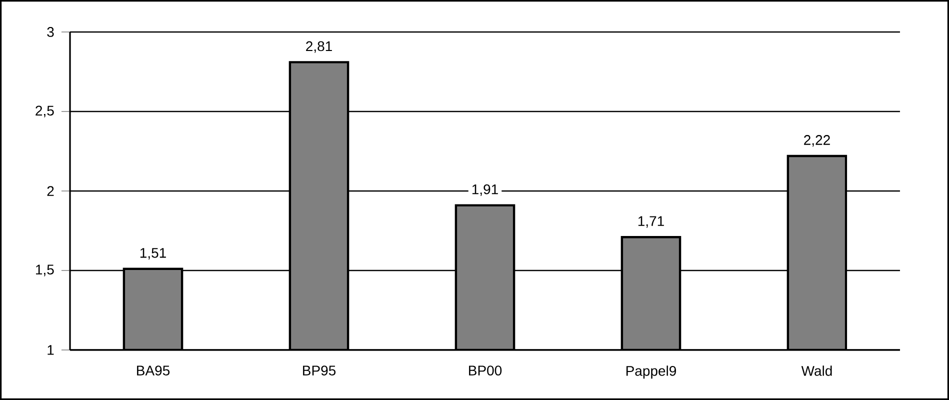 Image resolution: width=949 pixels, height=400 pixels. Describe the element at coordinates (485, 371) in the screenshot. I see `x-tick-label: BP00` at that location.